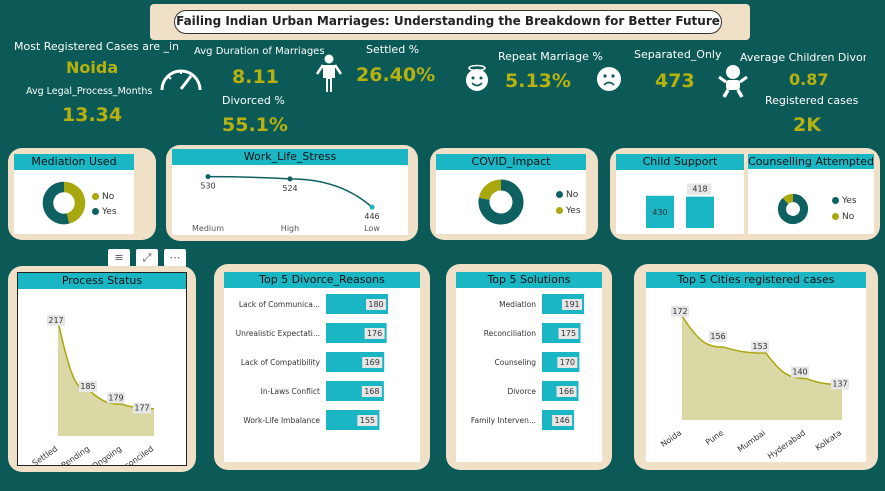 The height and width of the screenshot is (491, 885). I want to click on bar, so click(660, 211).